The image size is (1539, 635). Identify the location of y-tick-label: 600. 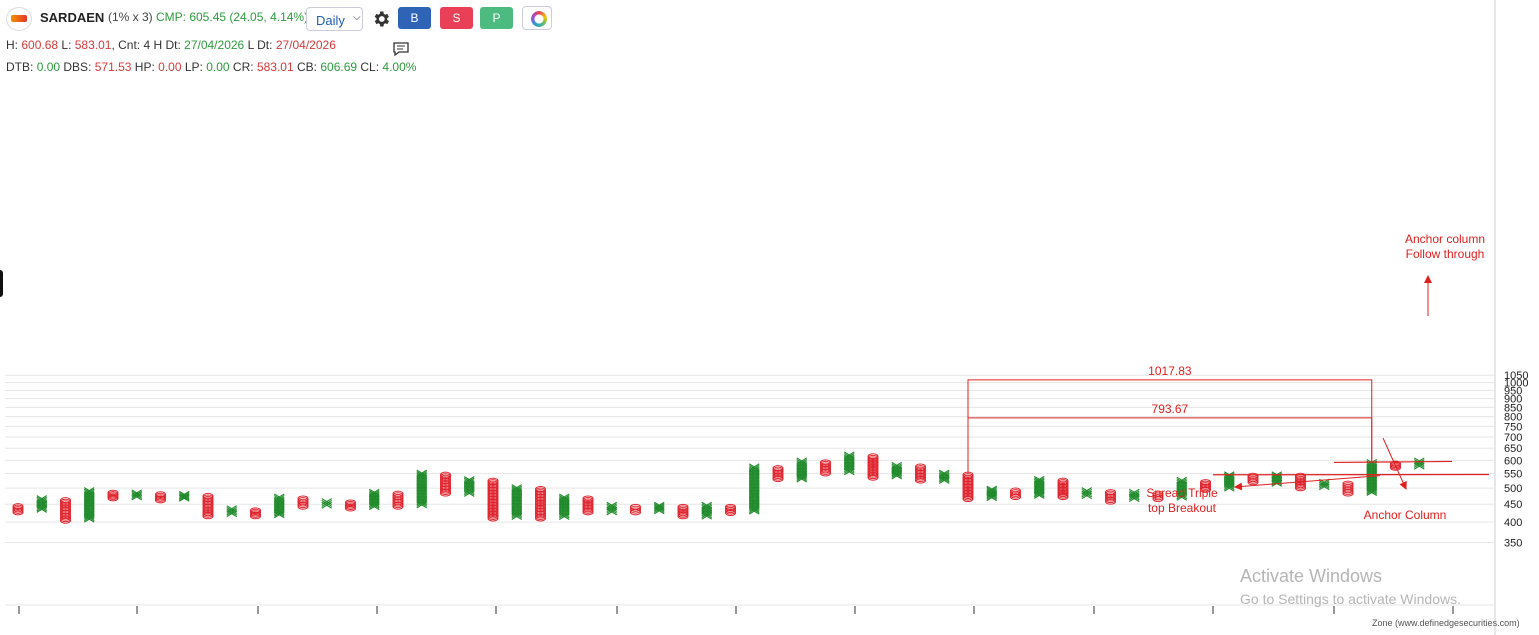
(1513, 461).